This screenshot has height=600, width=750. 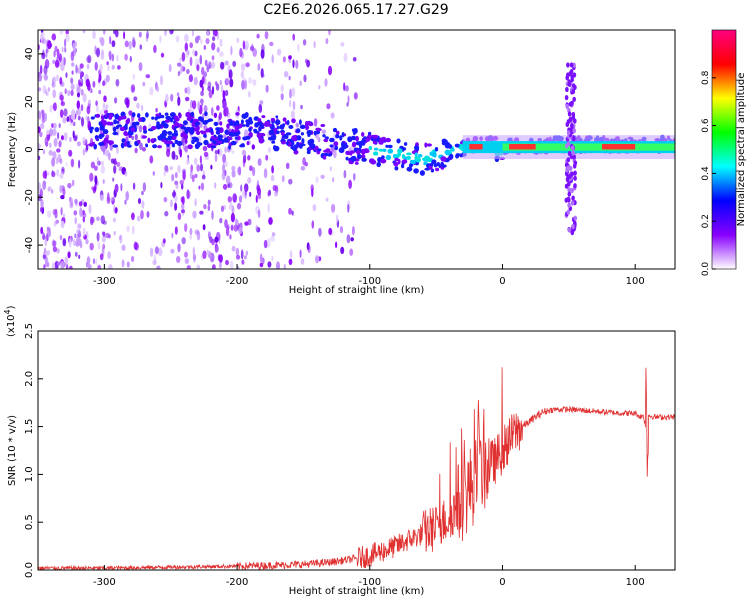 What do you see at coordinates (619, 147) in the screenshot?
I see `carrier-peak` at bounding box center [619, 147].